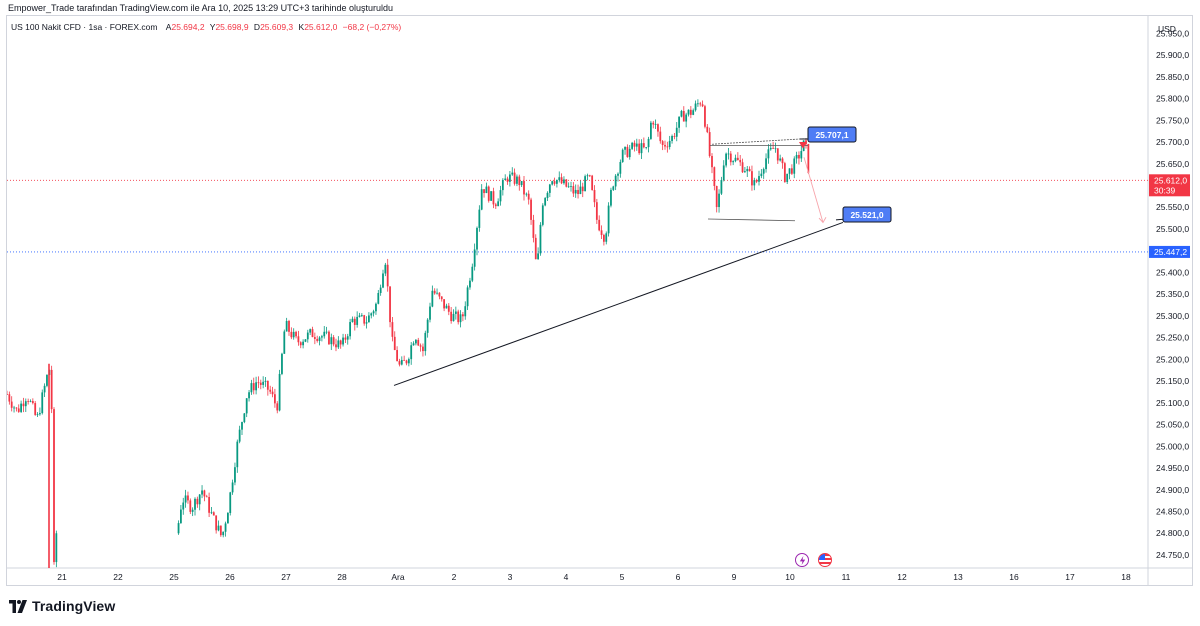  I want to click on y-tick-label: 24.800,0, so click(1172, 533).